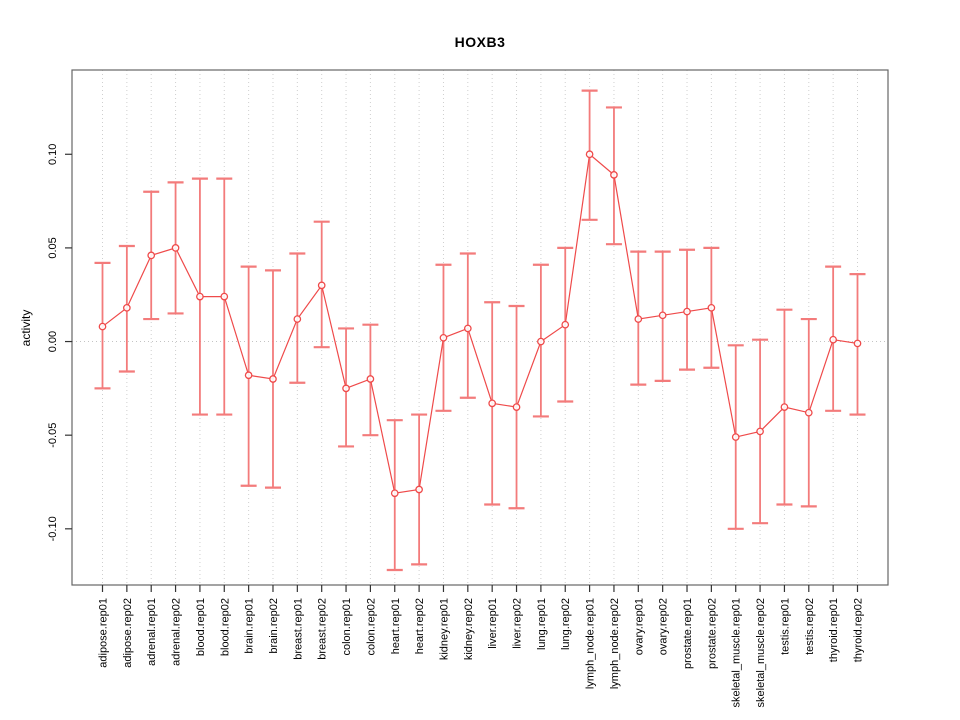 Image resolution: width=960 pixels, height=720 pixels. I want to click on x-tick-label: skeletal_muscle.rep02, so click(761, 652).